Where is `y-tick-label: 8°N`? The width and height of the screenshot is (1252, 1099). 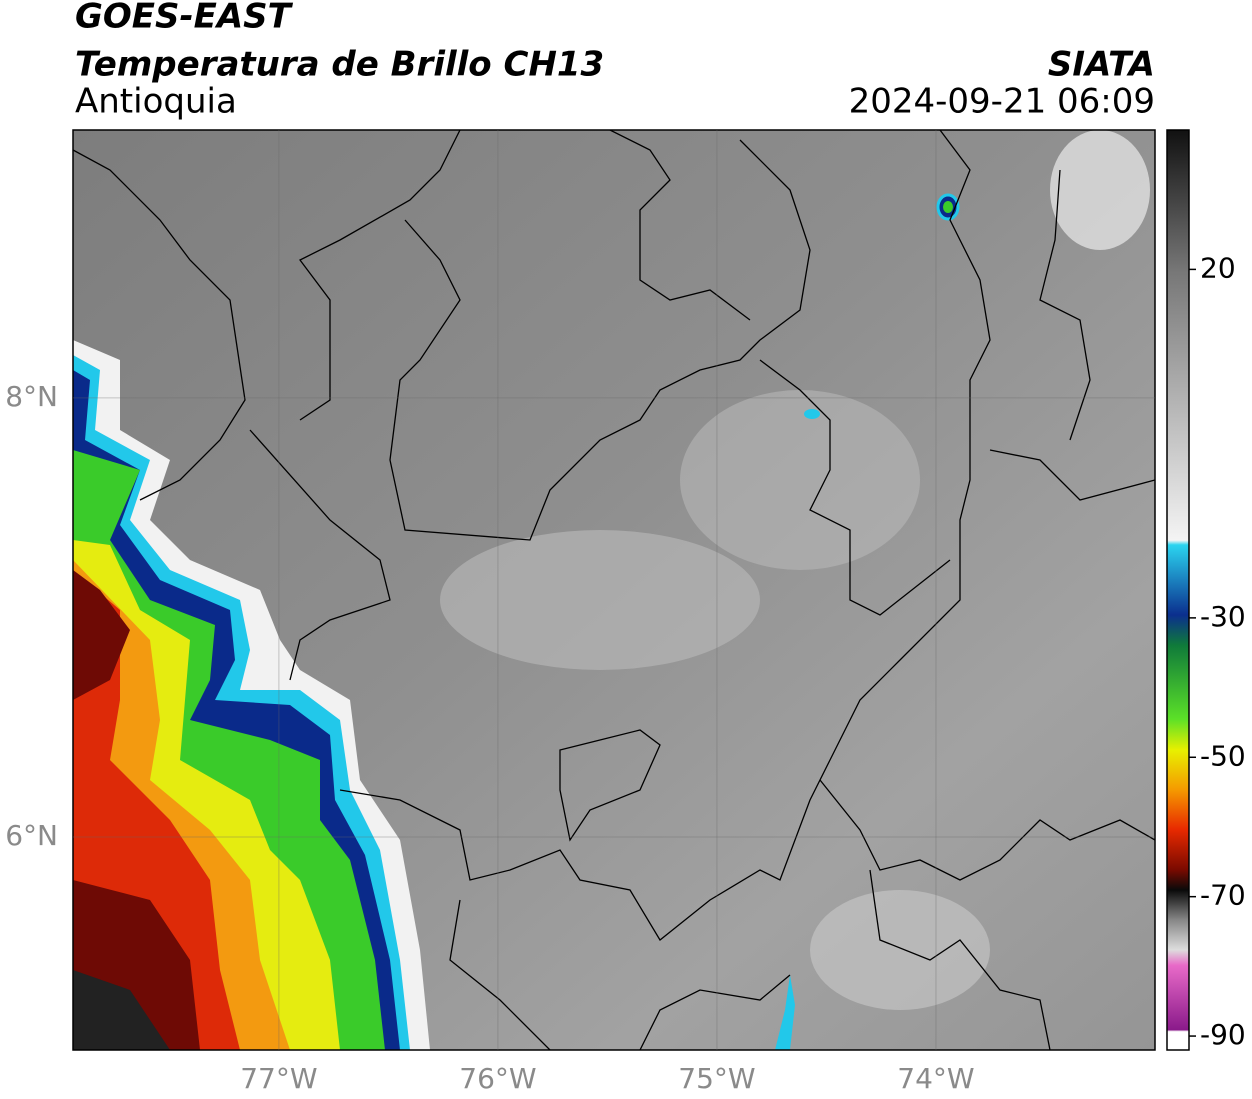 y-tick-label: 8°N is located at coordinates (31, 396).